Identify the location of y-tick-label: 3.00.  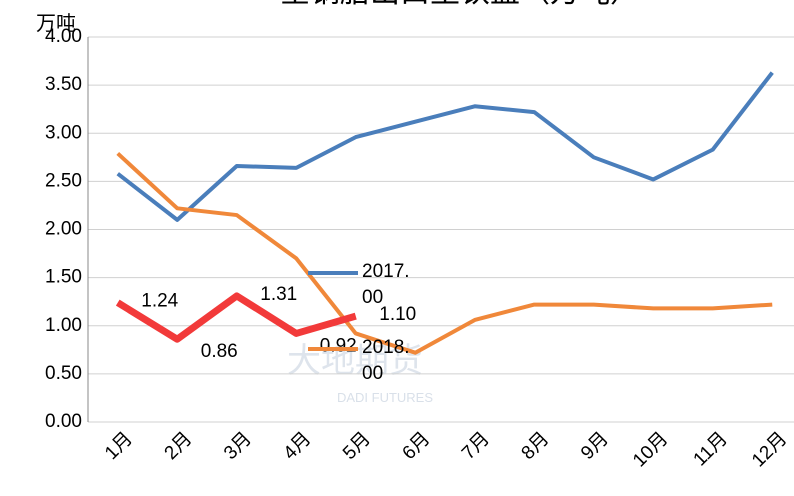
(63, 132).